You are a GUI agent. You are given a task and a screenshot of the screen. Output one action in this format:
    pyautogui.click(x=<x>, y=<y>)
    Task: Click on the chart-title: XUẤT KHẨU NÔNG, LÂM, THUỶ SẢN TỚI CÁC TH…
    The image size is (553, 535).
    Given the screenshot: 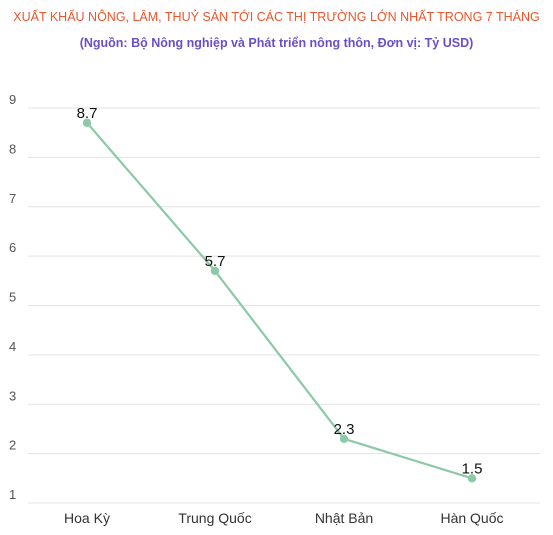 What is the action you would take?
    pyautogui.click(x=276, y=17)
    